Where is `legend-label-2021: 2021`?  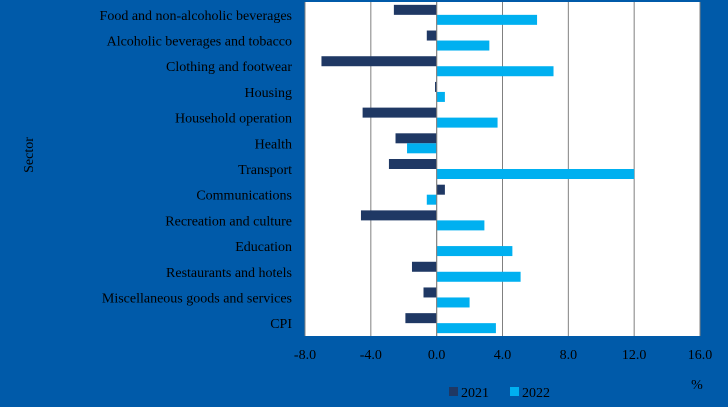 legend-label-2021: 2021 is located at coordinates (475, 393).